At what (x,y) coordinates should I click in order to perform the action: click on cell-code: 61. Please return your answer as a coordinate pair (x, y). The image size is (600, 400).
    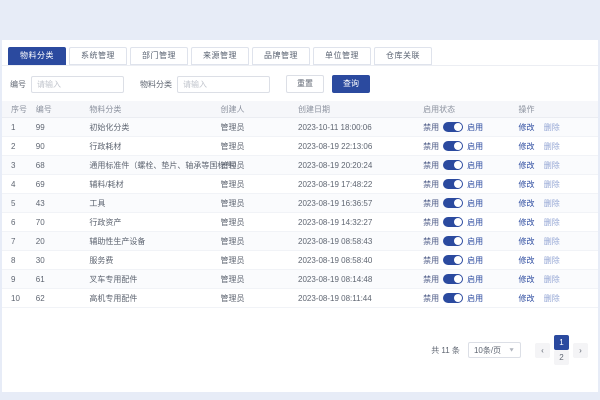
    Looking at the image, I should click on (40, 279).